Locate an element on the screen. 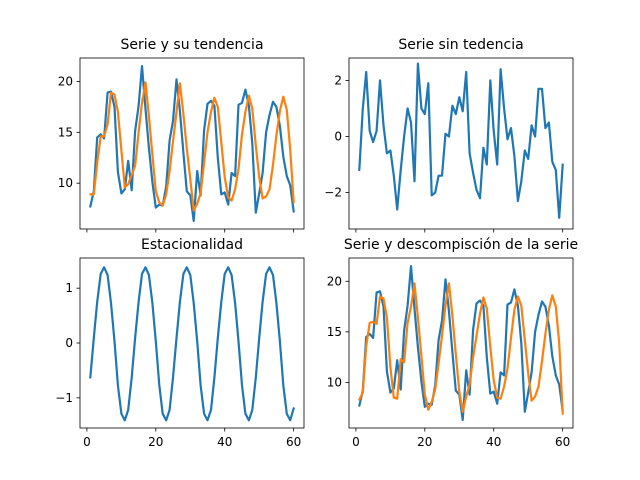 The height and width of the screenshot is (480, 640). y-tick-label: −1 is located at coordinates (64, 398).